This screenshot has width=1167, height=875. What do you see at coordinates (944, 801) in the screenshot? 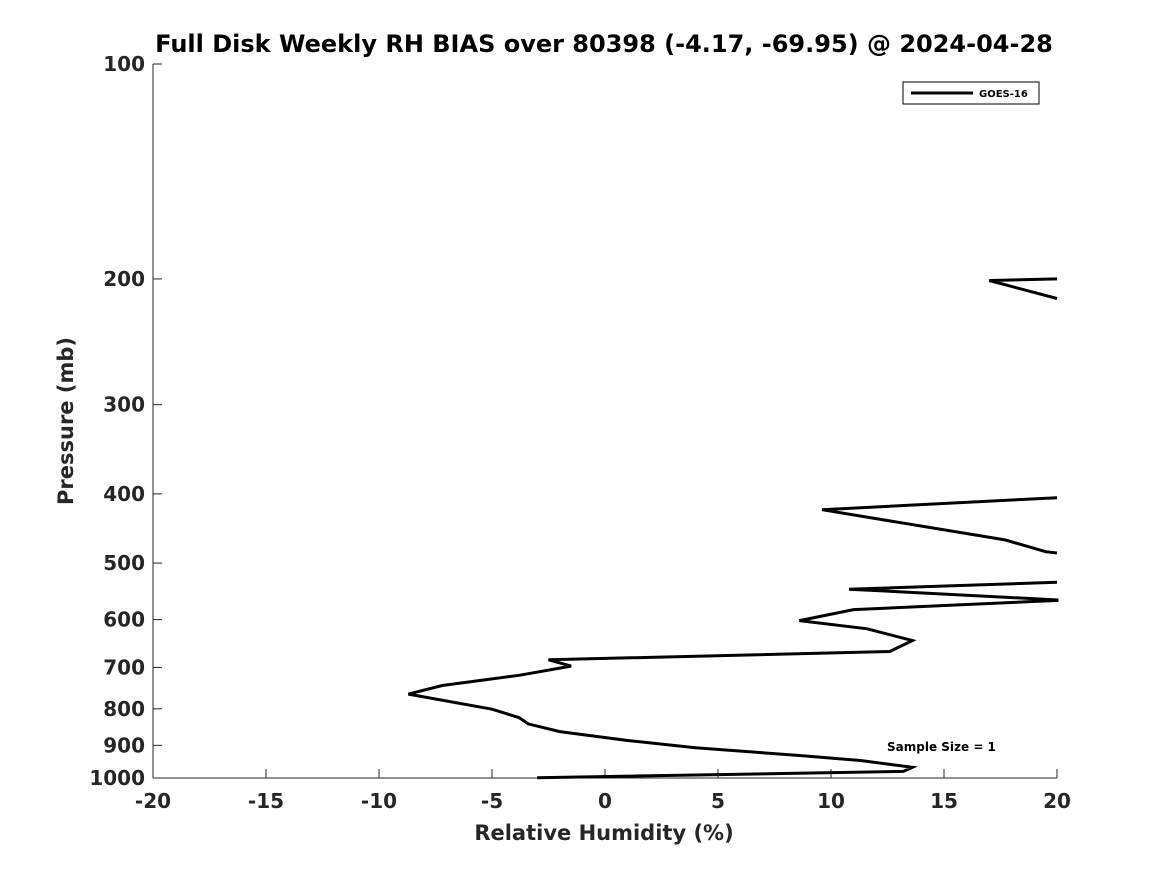
I see `x-tick-label: 15` at bounding box center [944, 801].